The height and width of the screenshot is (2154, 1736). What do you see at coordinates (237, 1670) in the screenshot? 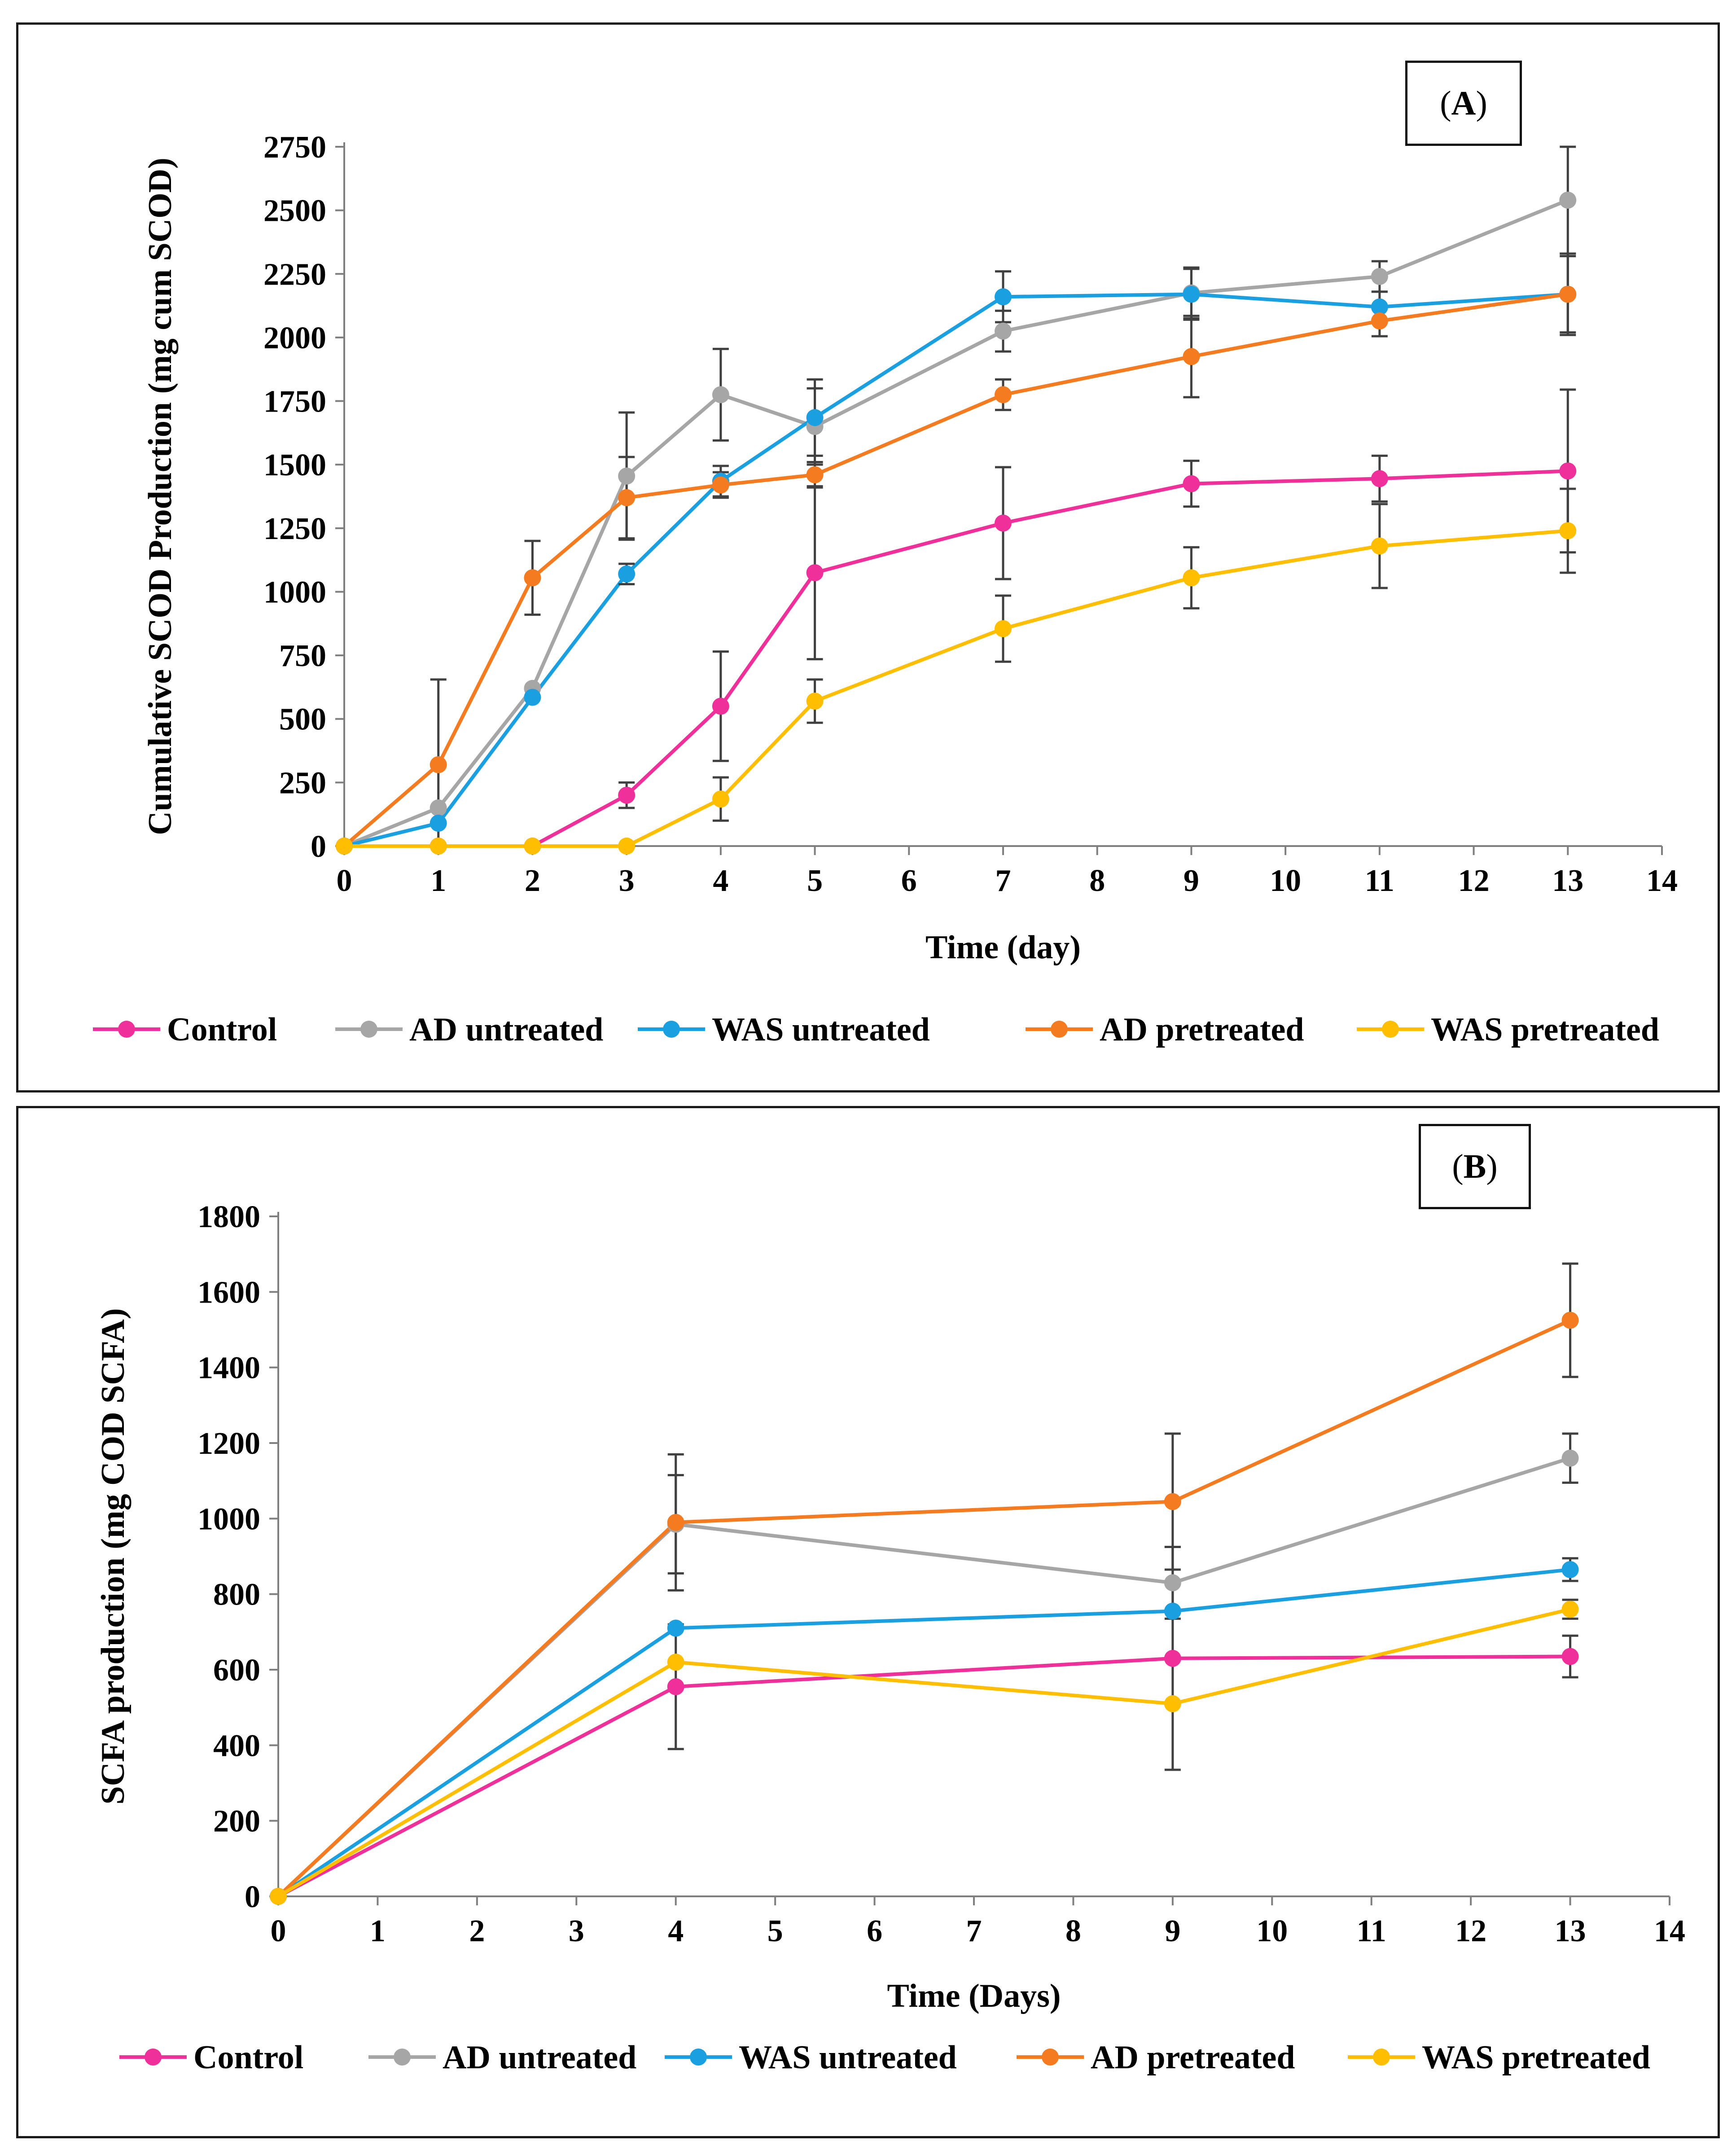
I see `y-tick-label: 600` at bounding box center [237, 1670].